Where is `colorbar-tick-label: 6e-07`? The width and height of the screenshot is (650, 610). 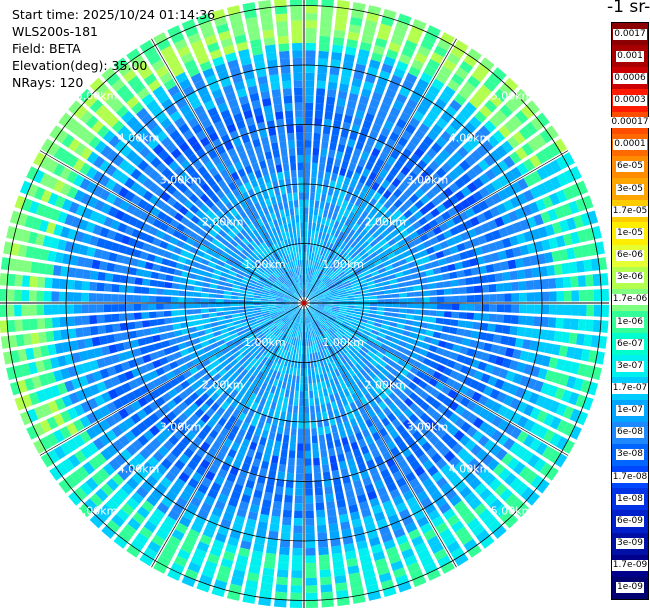
colorbar-tick-label: 6e-07 is located at coordinates (630, 344).